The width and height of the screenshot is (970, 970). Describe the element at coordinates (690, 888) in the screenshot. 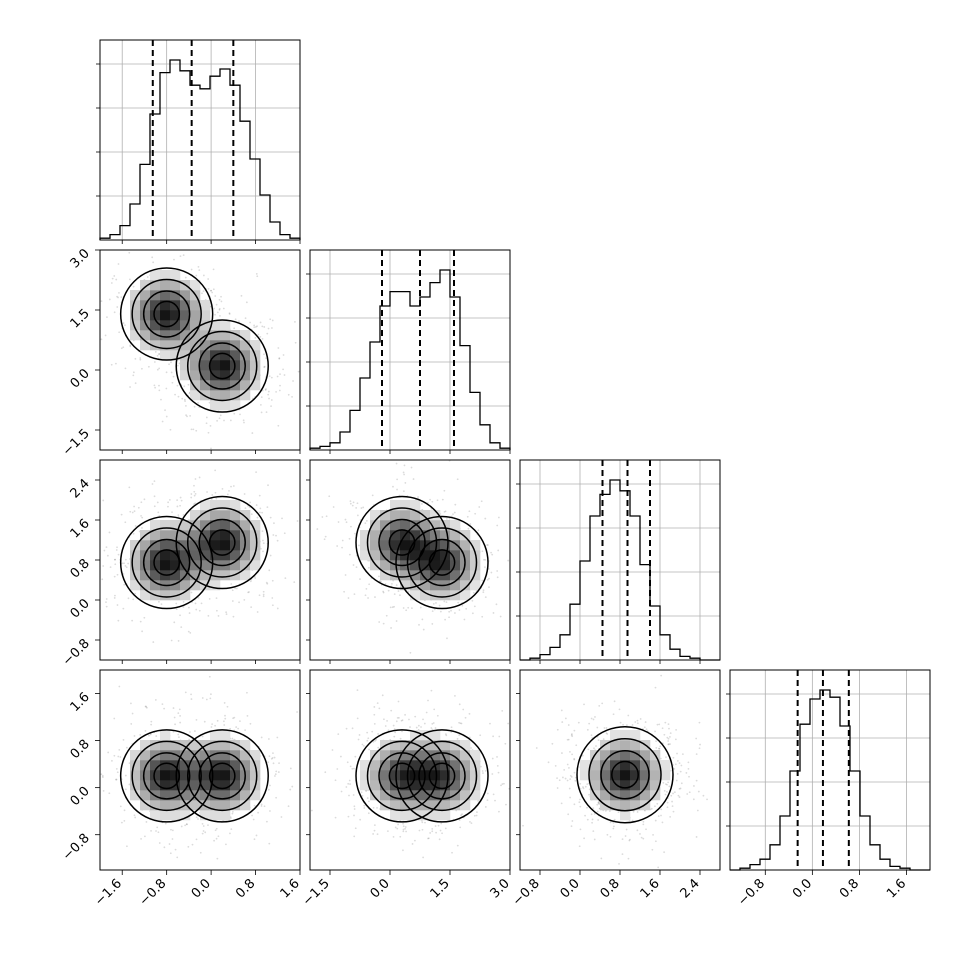

I see `x-tick-label: 2.4` at that location.